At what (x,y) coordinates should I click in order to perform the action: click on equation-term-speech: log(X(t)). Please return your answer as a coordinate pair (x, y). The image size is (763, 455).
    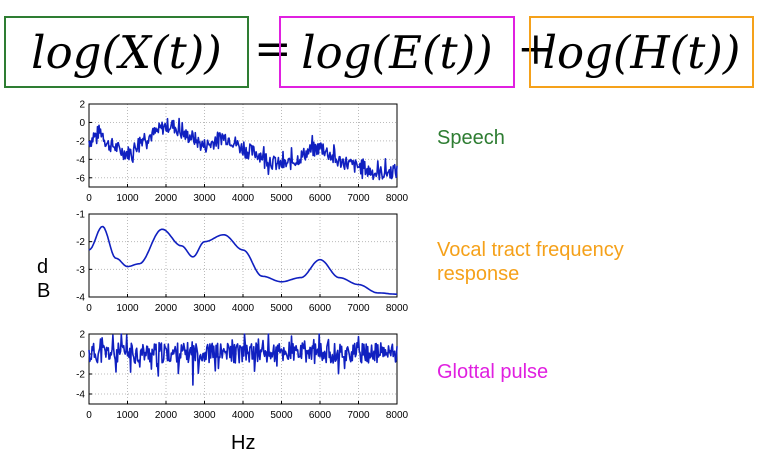
    Looking at the image, I should click on (126, 52).